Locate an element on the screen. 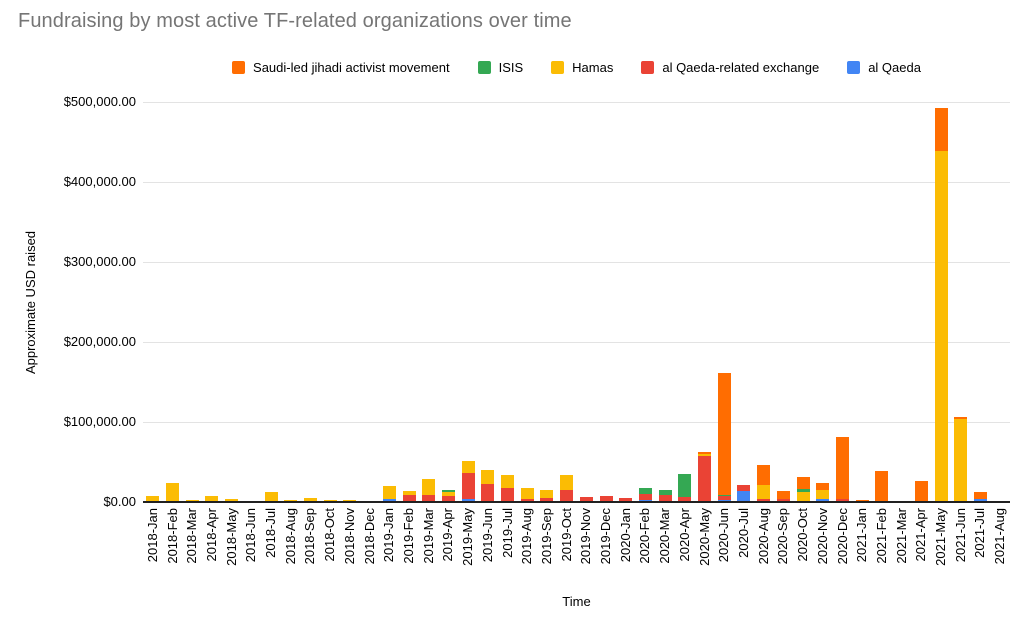 Image resolution: width=1024 pixels, height=631 pixels. legend-label: al Qaeda-related exchange is located at coordinates (741, 67).